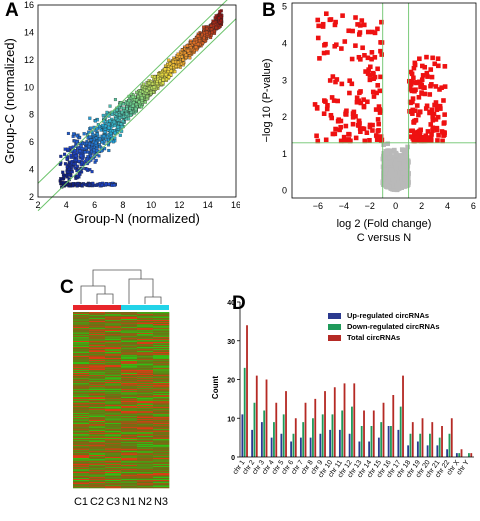  I want to click on y-tick-label: 5, so click(284, 7).